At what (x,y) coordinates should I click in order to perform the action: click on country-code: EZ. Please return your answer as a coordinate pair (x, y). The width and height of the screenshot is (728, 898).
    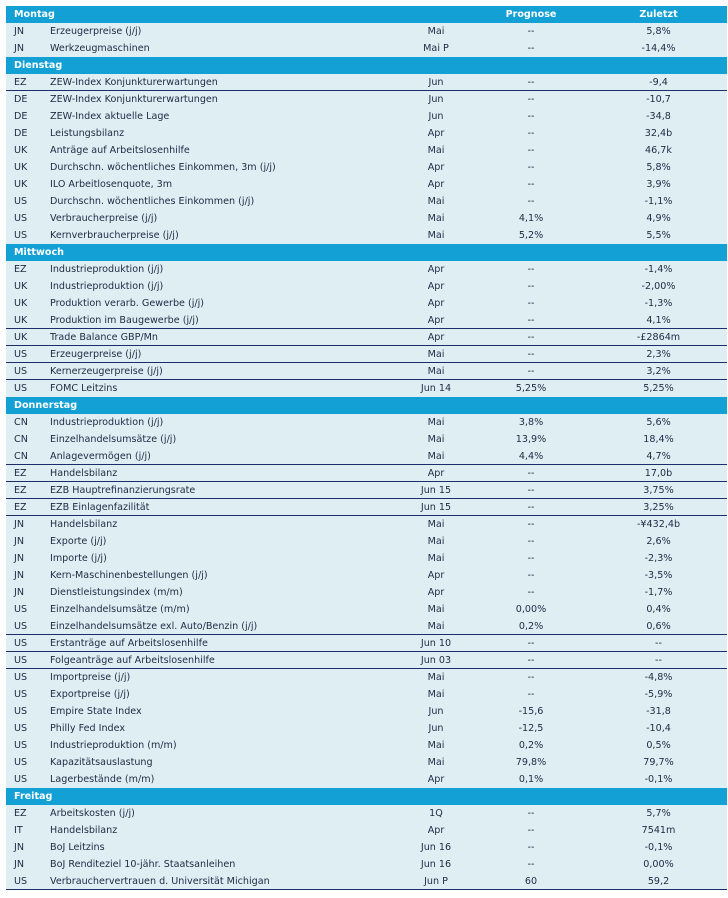
    Looking at the image, I should click on (20, 490).